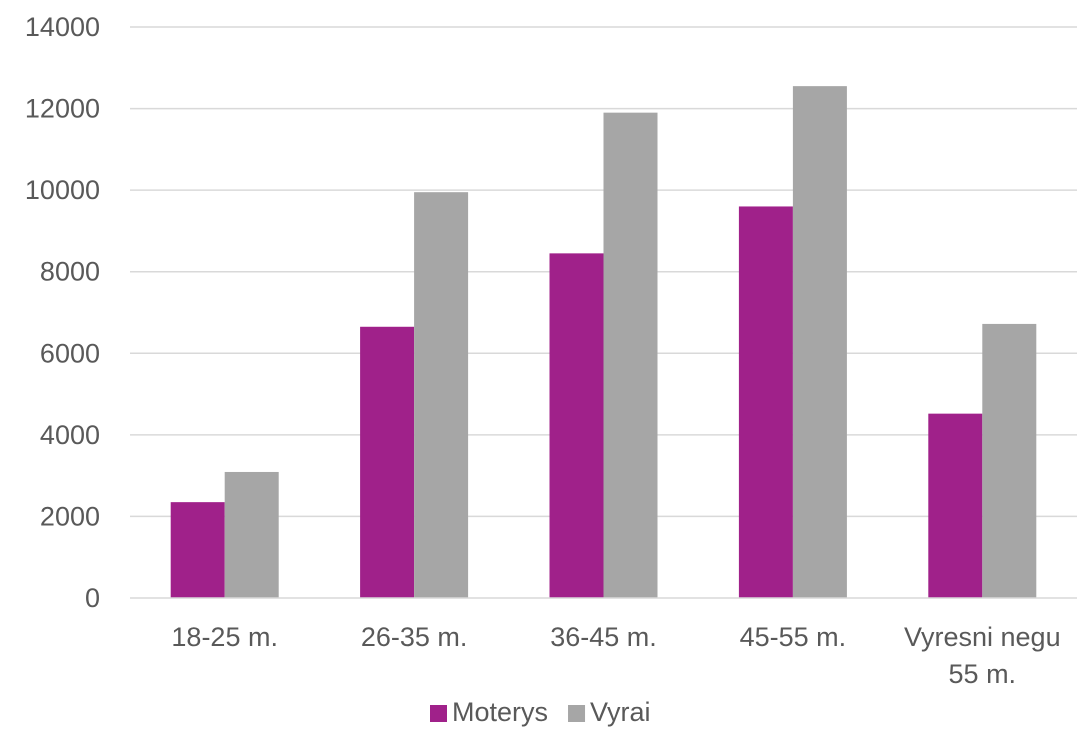 This screenshot has height=748, width=1082. I want to click on y-tick-label: 10000, so click(62, 190).